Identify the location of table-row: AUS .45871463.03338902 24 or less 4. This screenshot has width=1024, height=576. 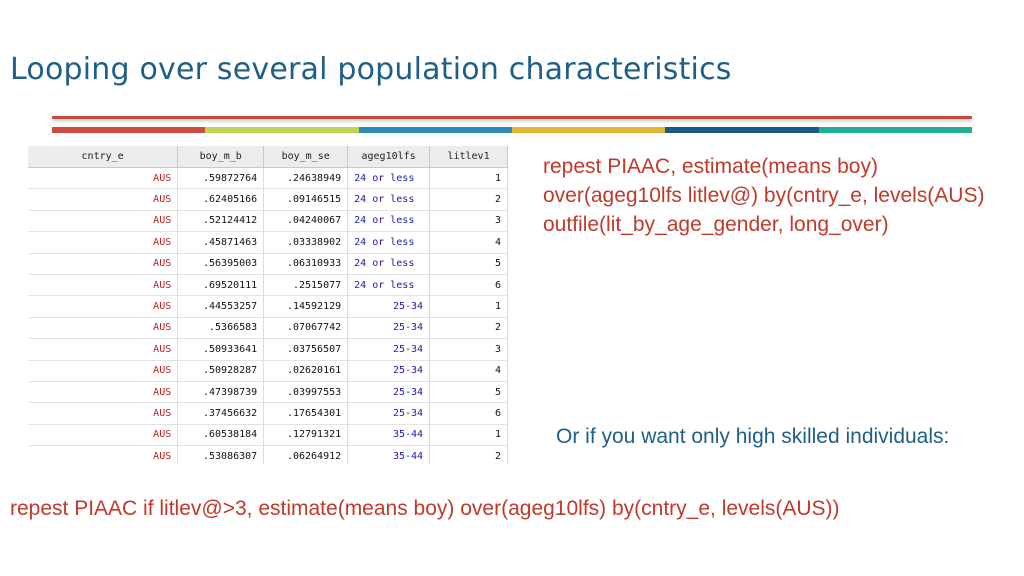
(268, 242).